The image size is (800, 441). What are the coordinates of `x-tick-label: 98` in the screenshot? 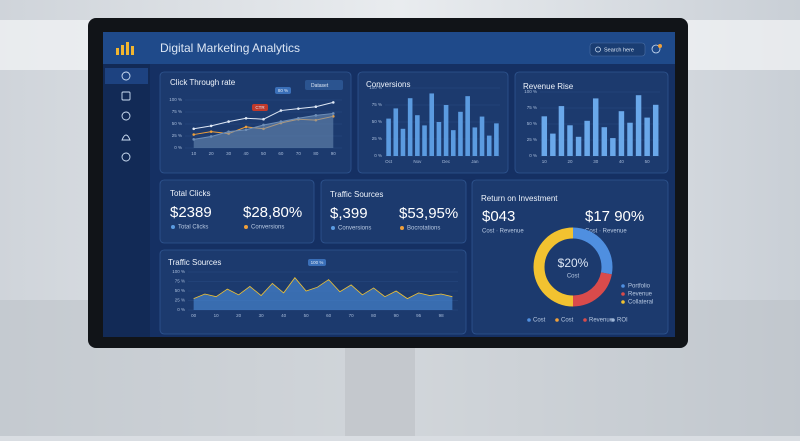 It's located at (442, 315).